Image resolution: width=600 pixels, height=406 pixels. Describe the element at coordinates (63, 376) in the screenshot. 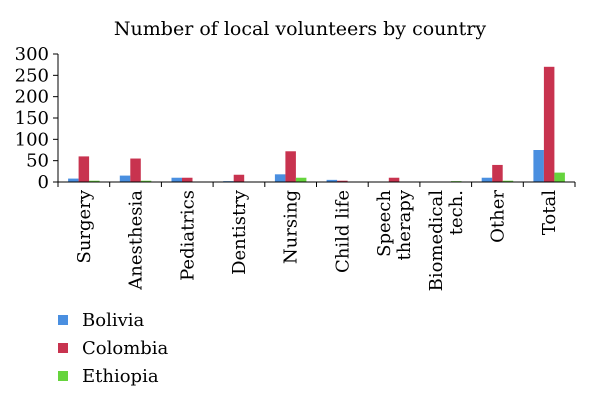

I see `legend-swatch-ethiopia` at that location.